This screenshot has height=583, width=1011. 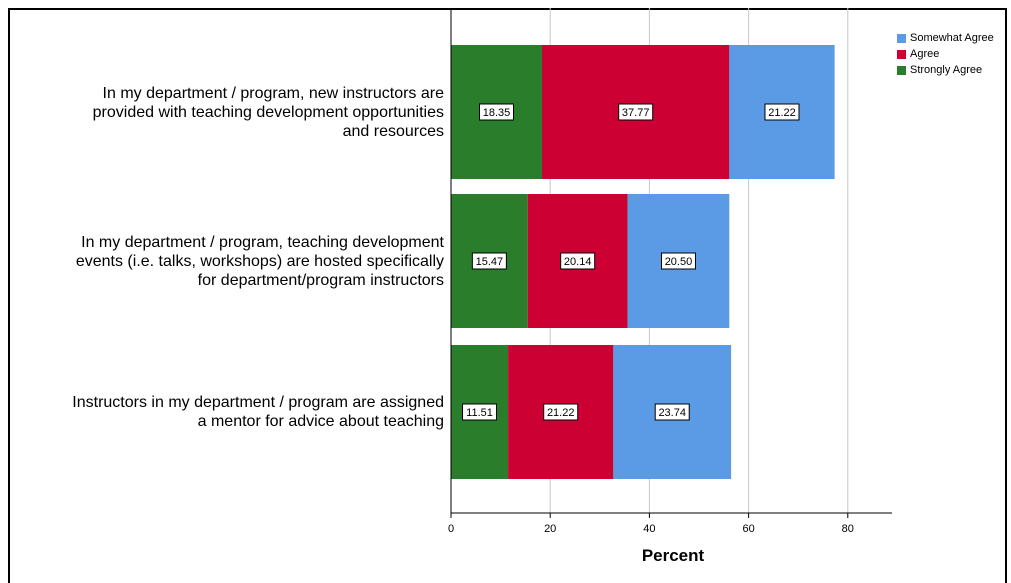 I want to click on category-label-line: a mentor for advice about teaching, so click(x=320, y=421).